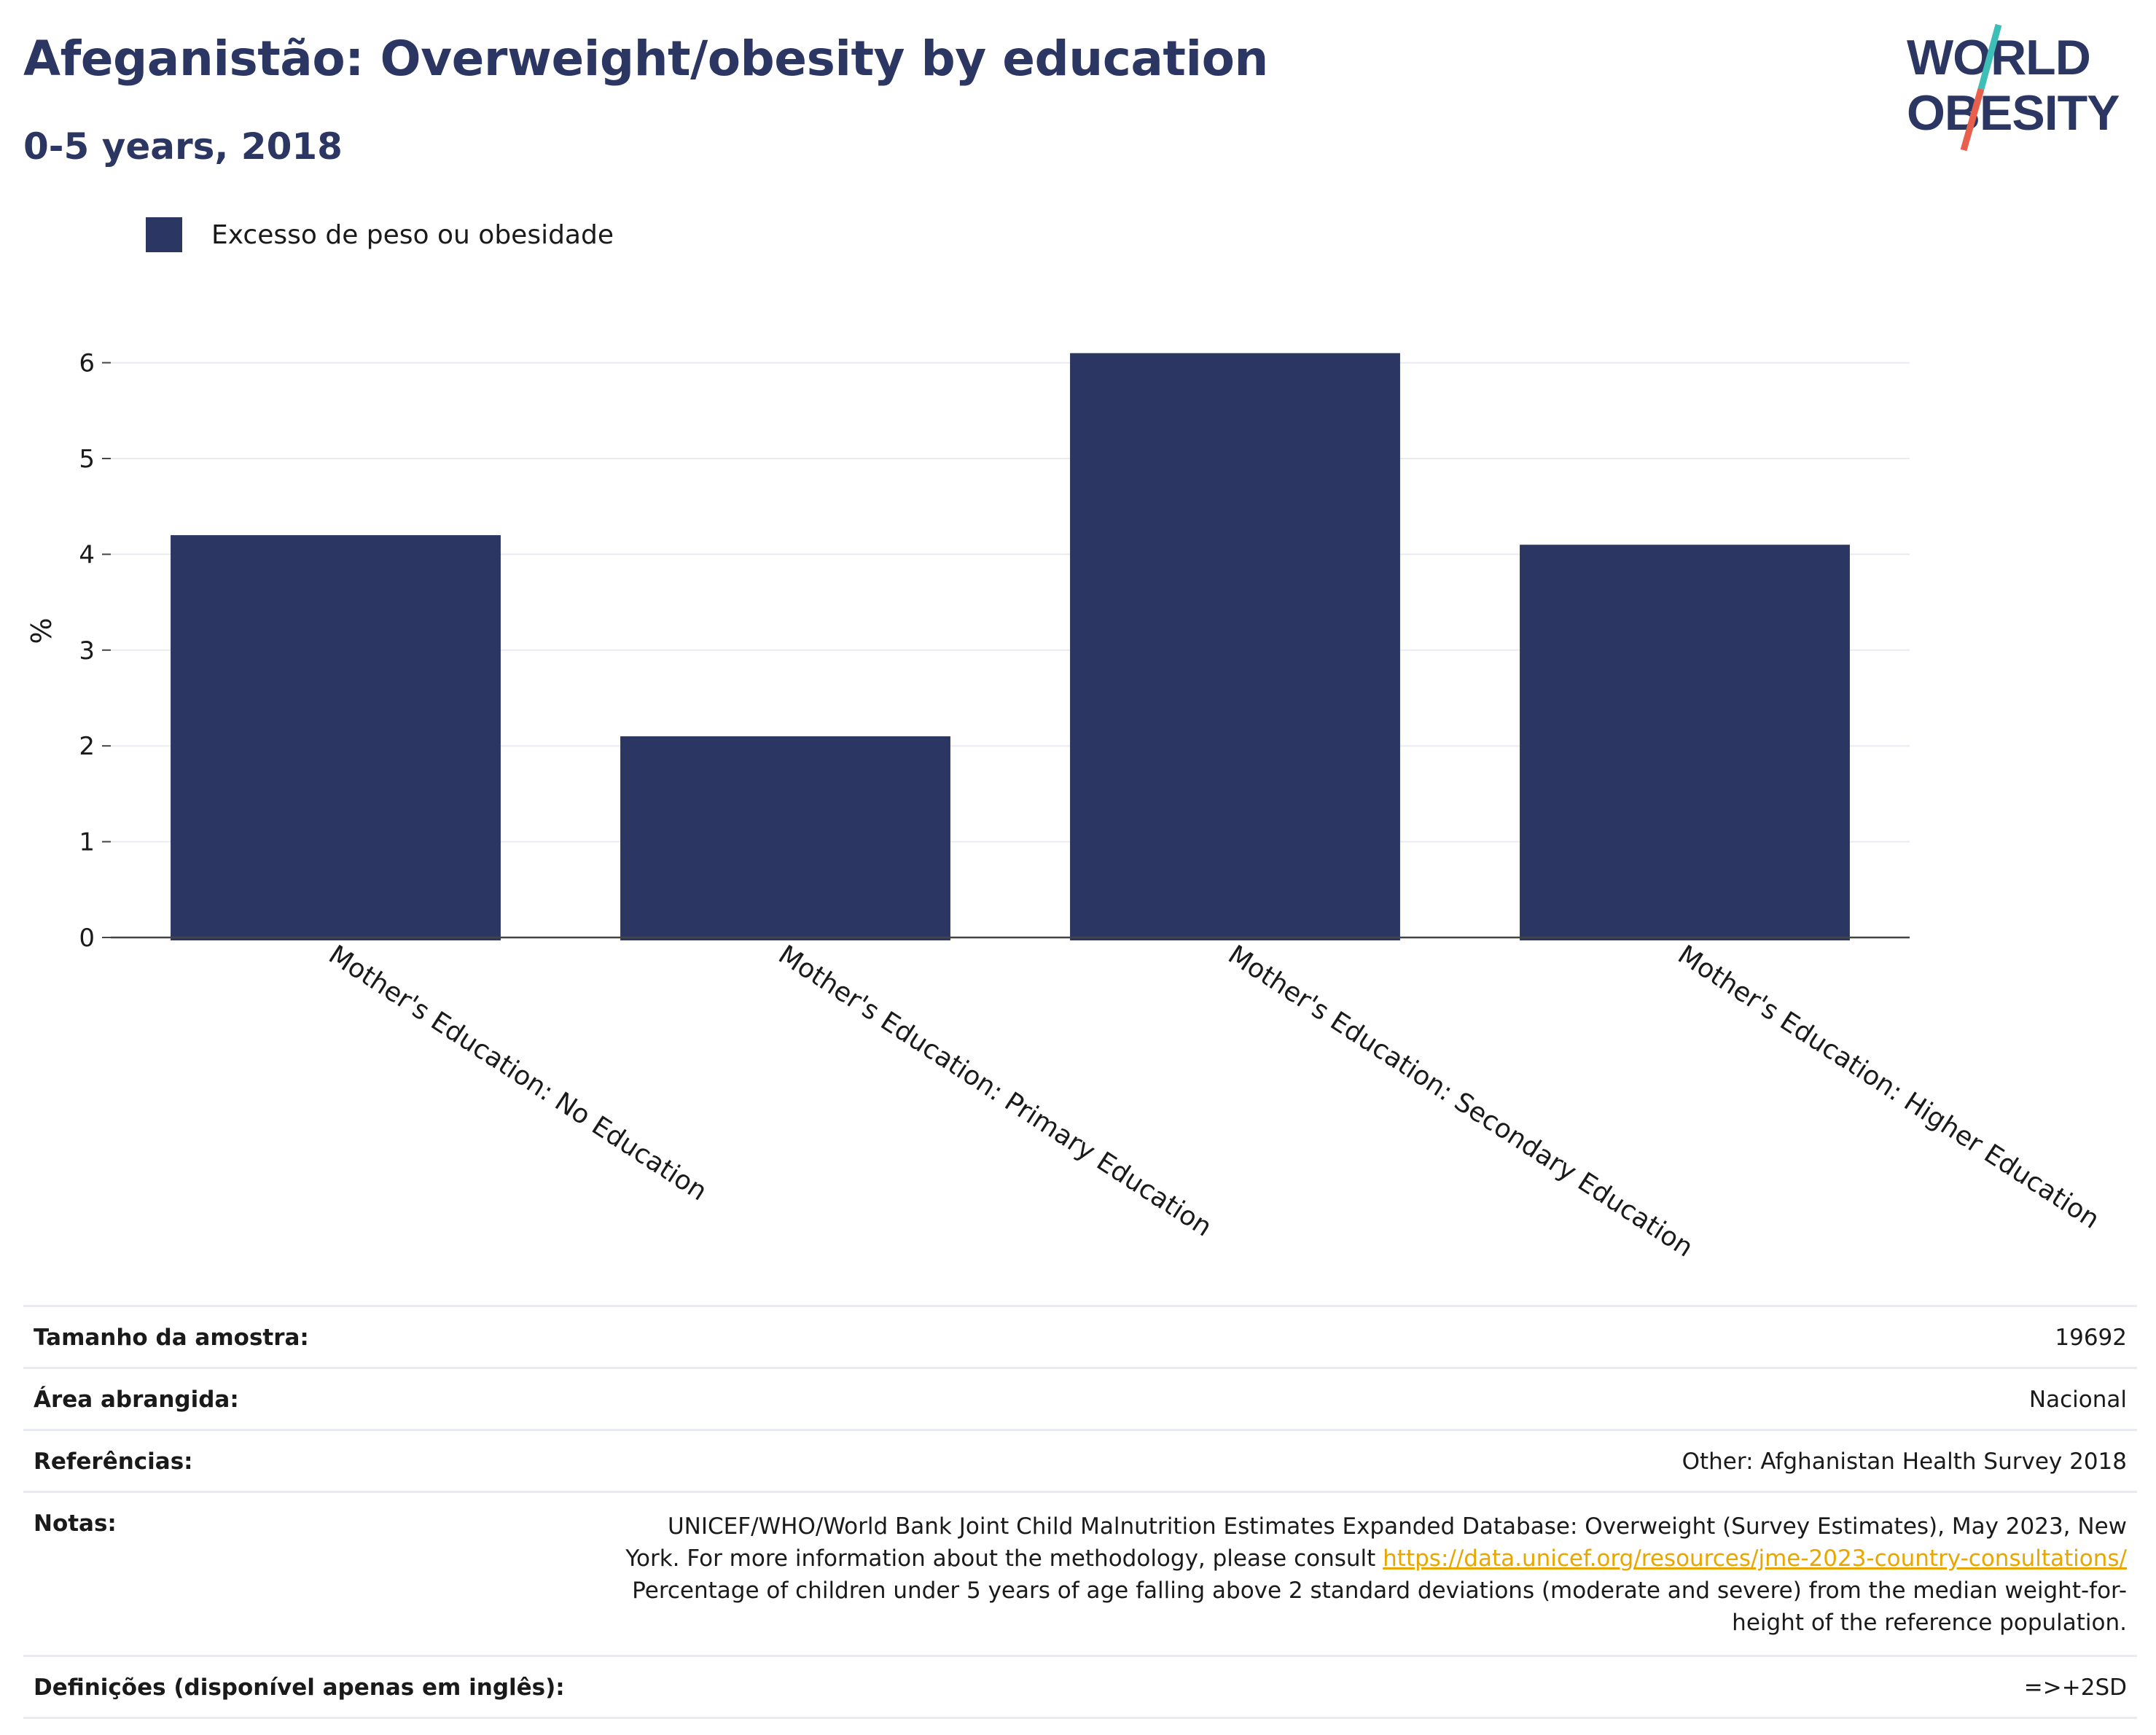  I want to click on y-tick-label: 5, so click(87, 460).